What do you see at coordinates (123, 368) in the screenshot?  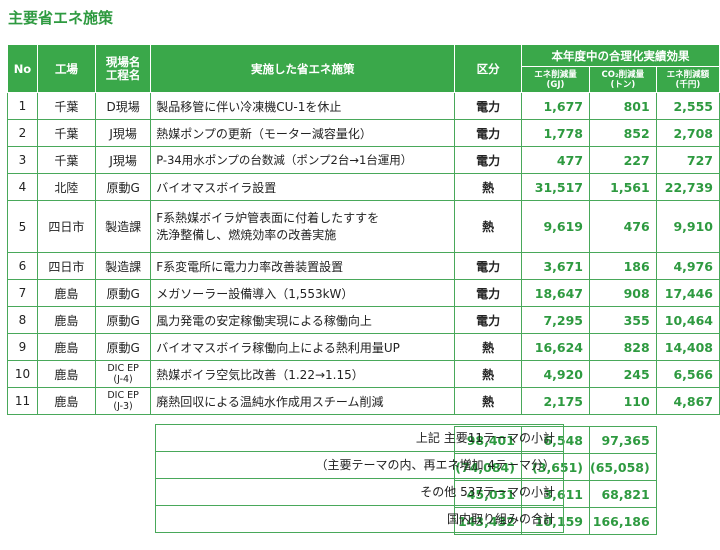 I see `row-unit-line1: DIC EP` at bounding box center [123, 368].